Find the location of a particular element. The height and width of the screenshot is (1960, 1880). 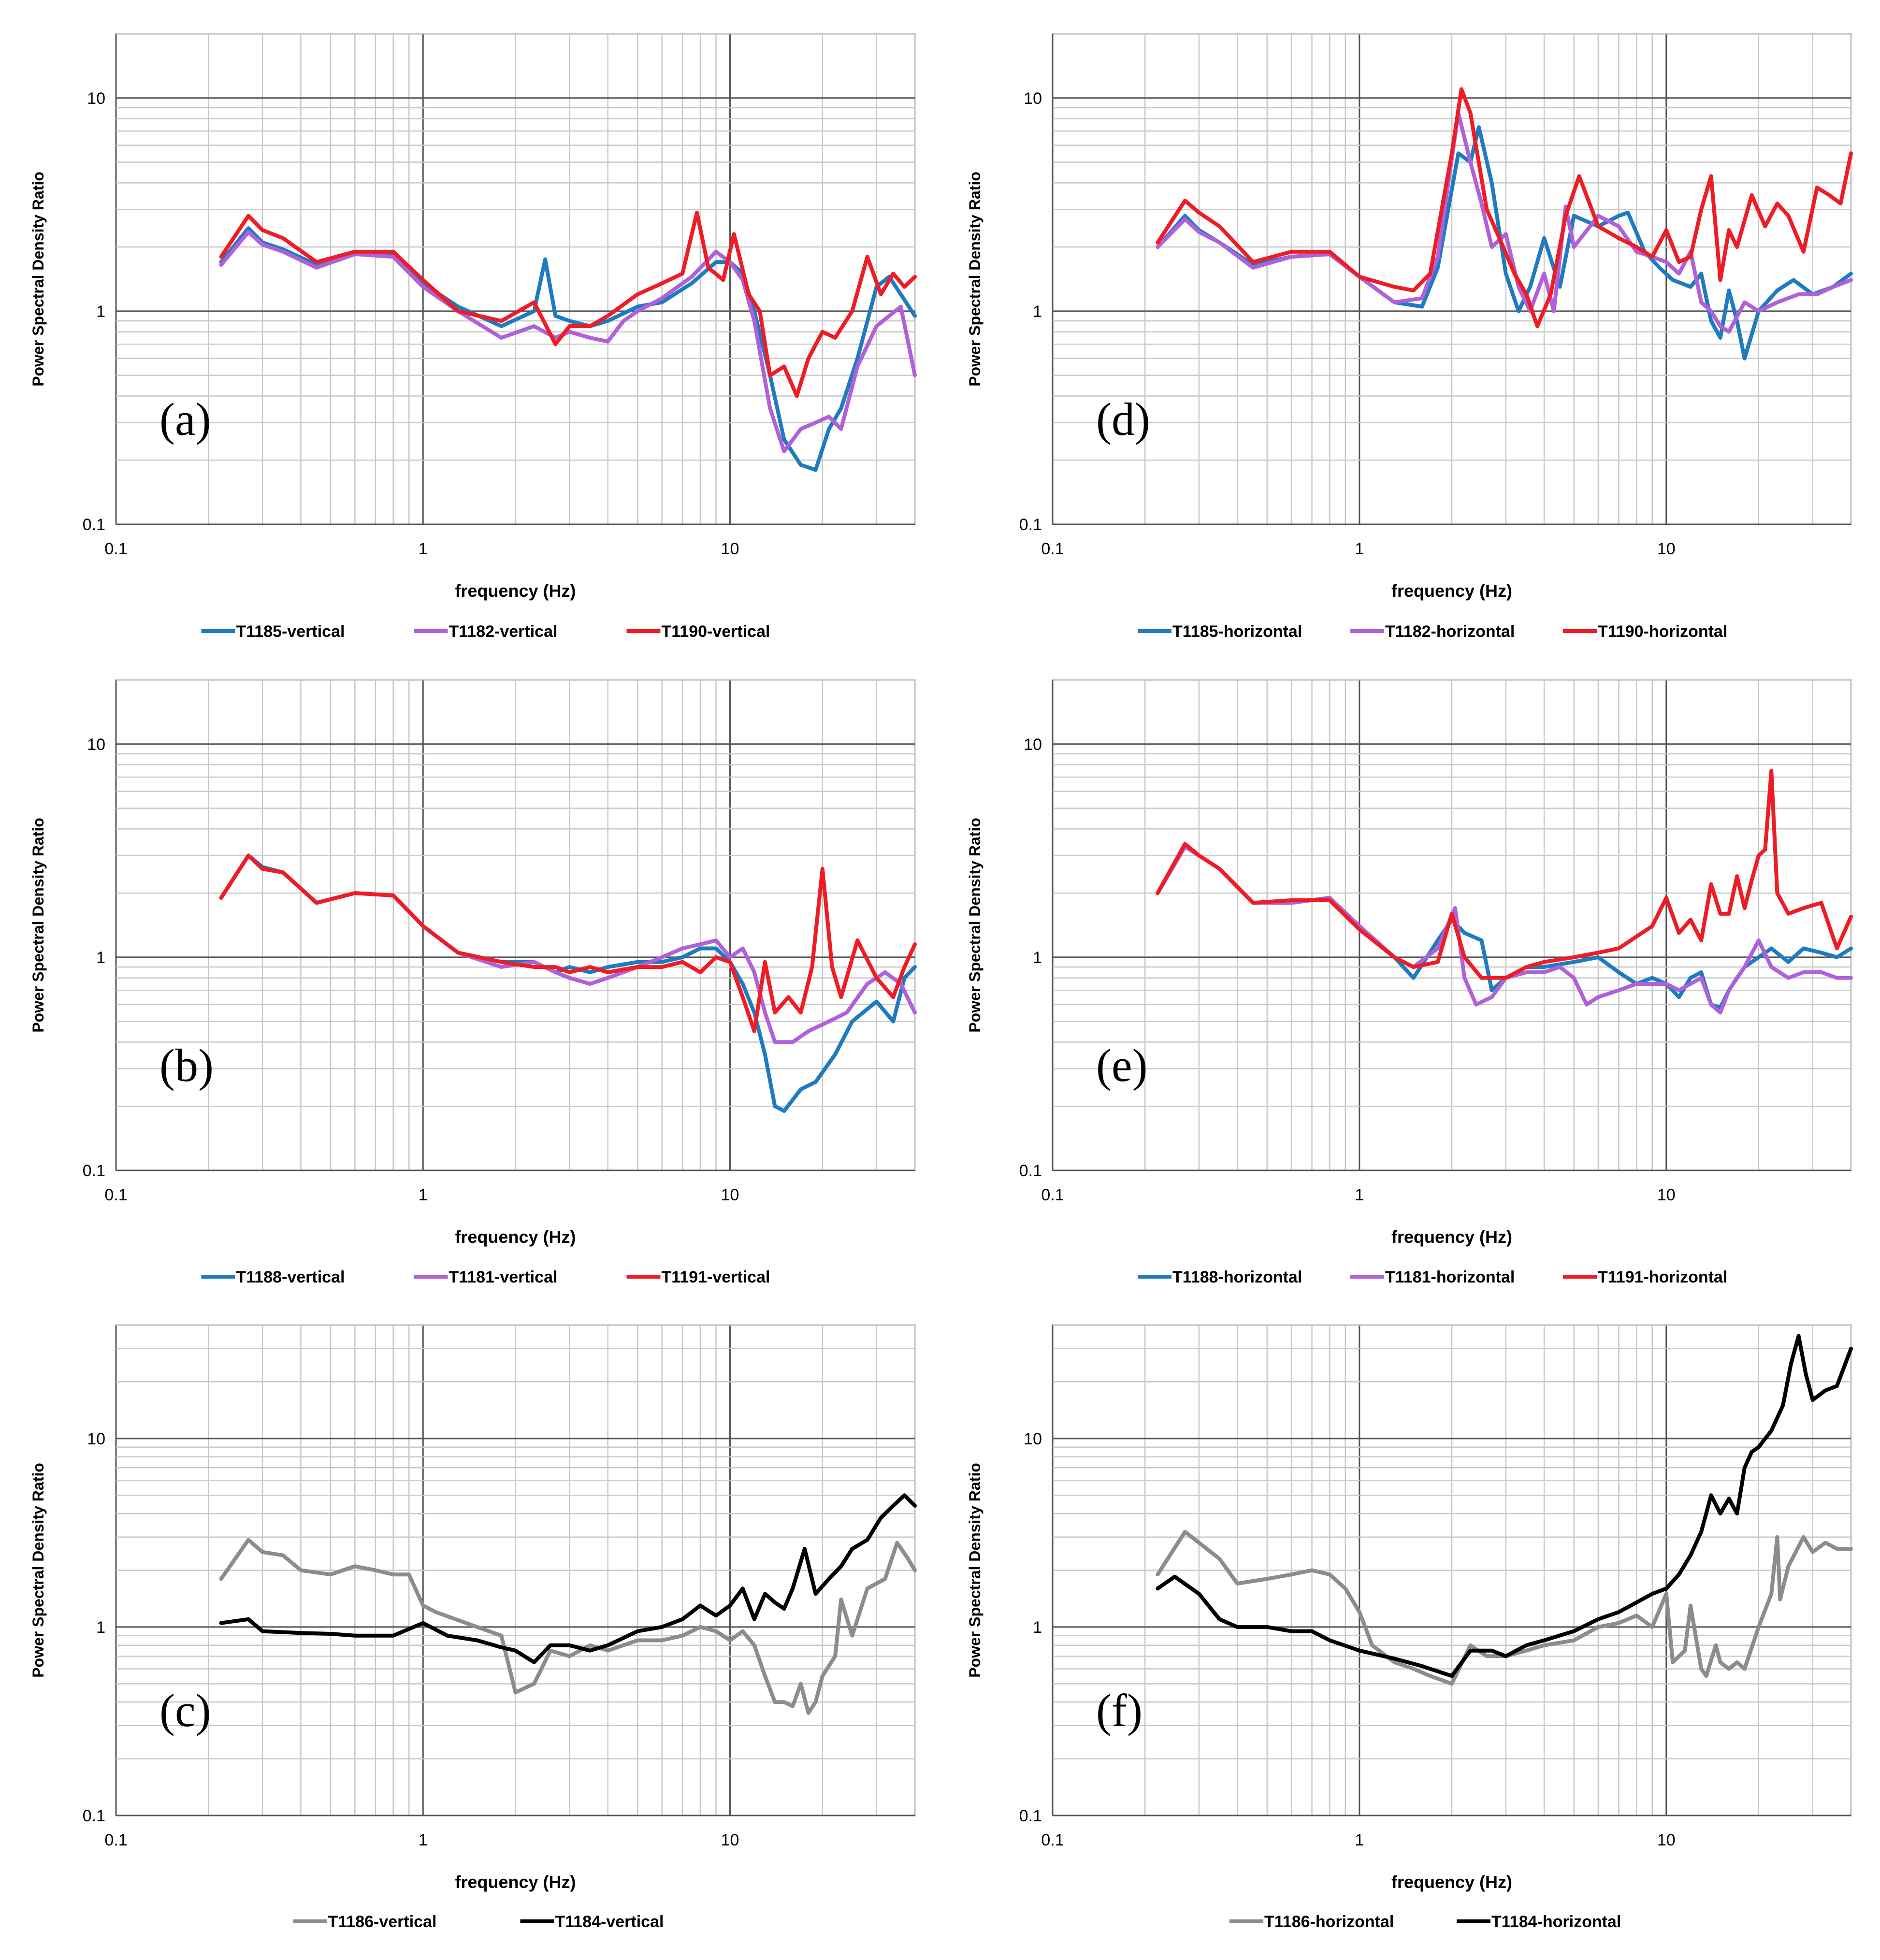

legend-label: T1184-vertical is located at coordinates (609, 1922).